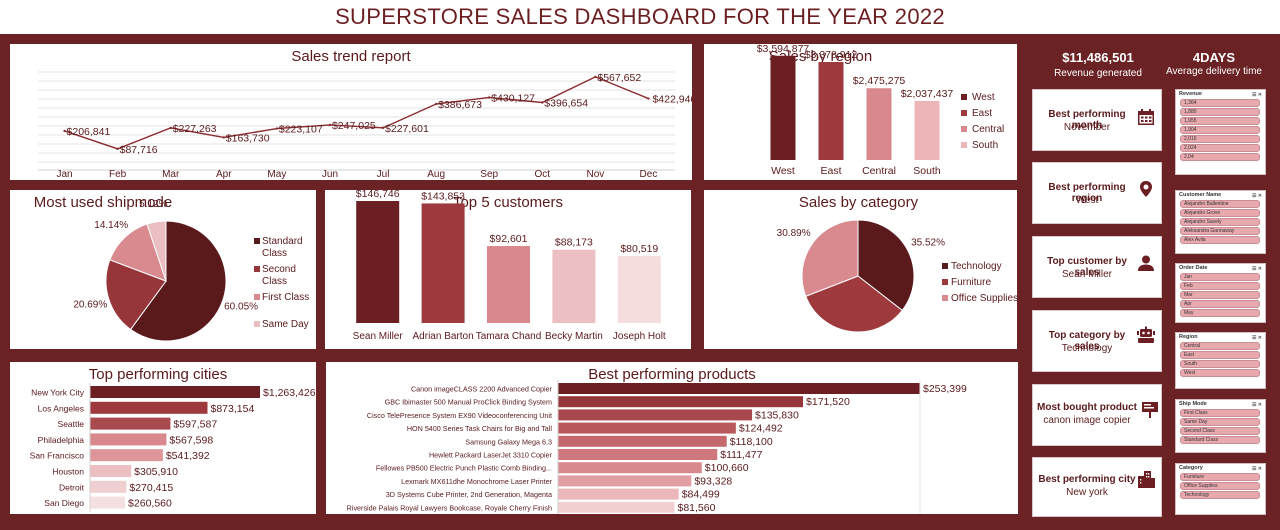 The width and height of the screenshot is (1280, 530). What do you see at coordinates (282, 241) in the screenshot?
I see `shipmode-legend-label: Standard` at bounding box center [282, 241].